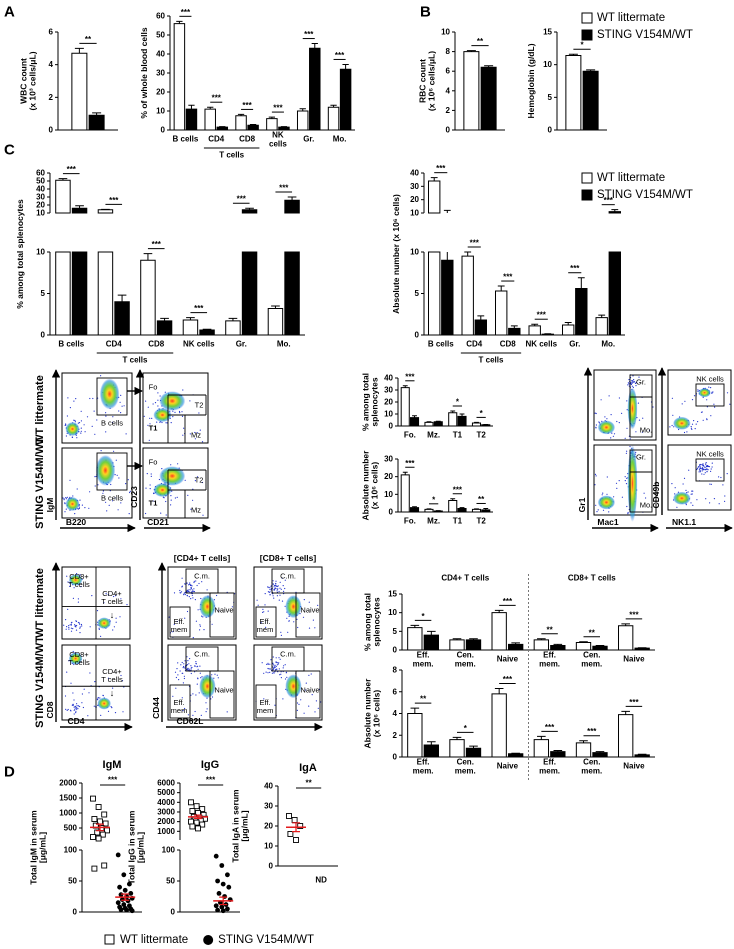 Image resolution: width=734 pixels, height=949 pixels. Describe the element at coordinates (466, 728) in the screenshot. I see `significance-label: *` at that location.